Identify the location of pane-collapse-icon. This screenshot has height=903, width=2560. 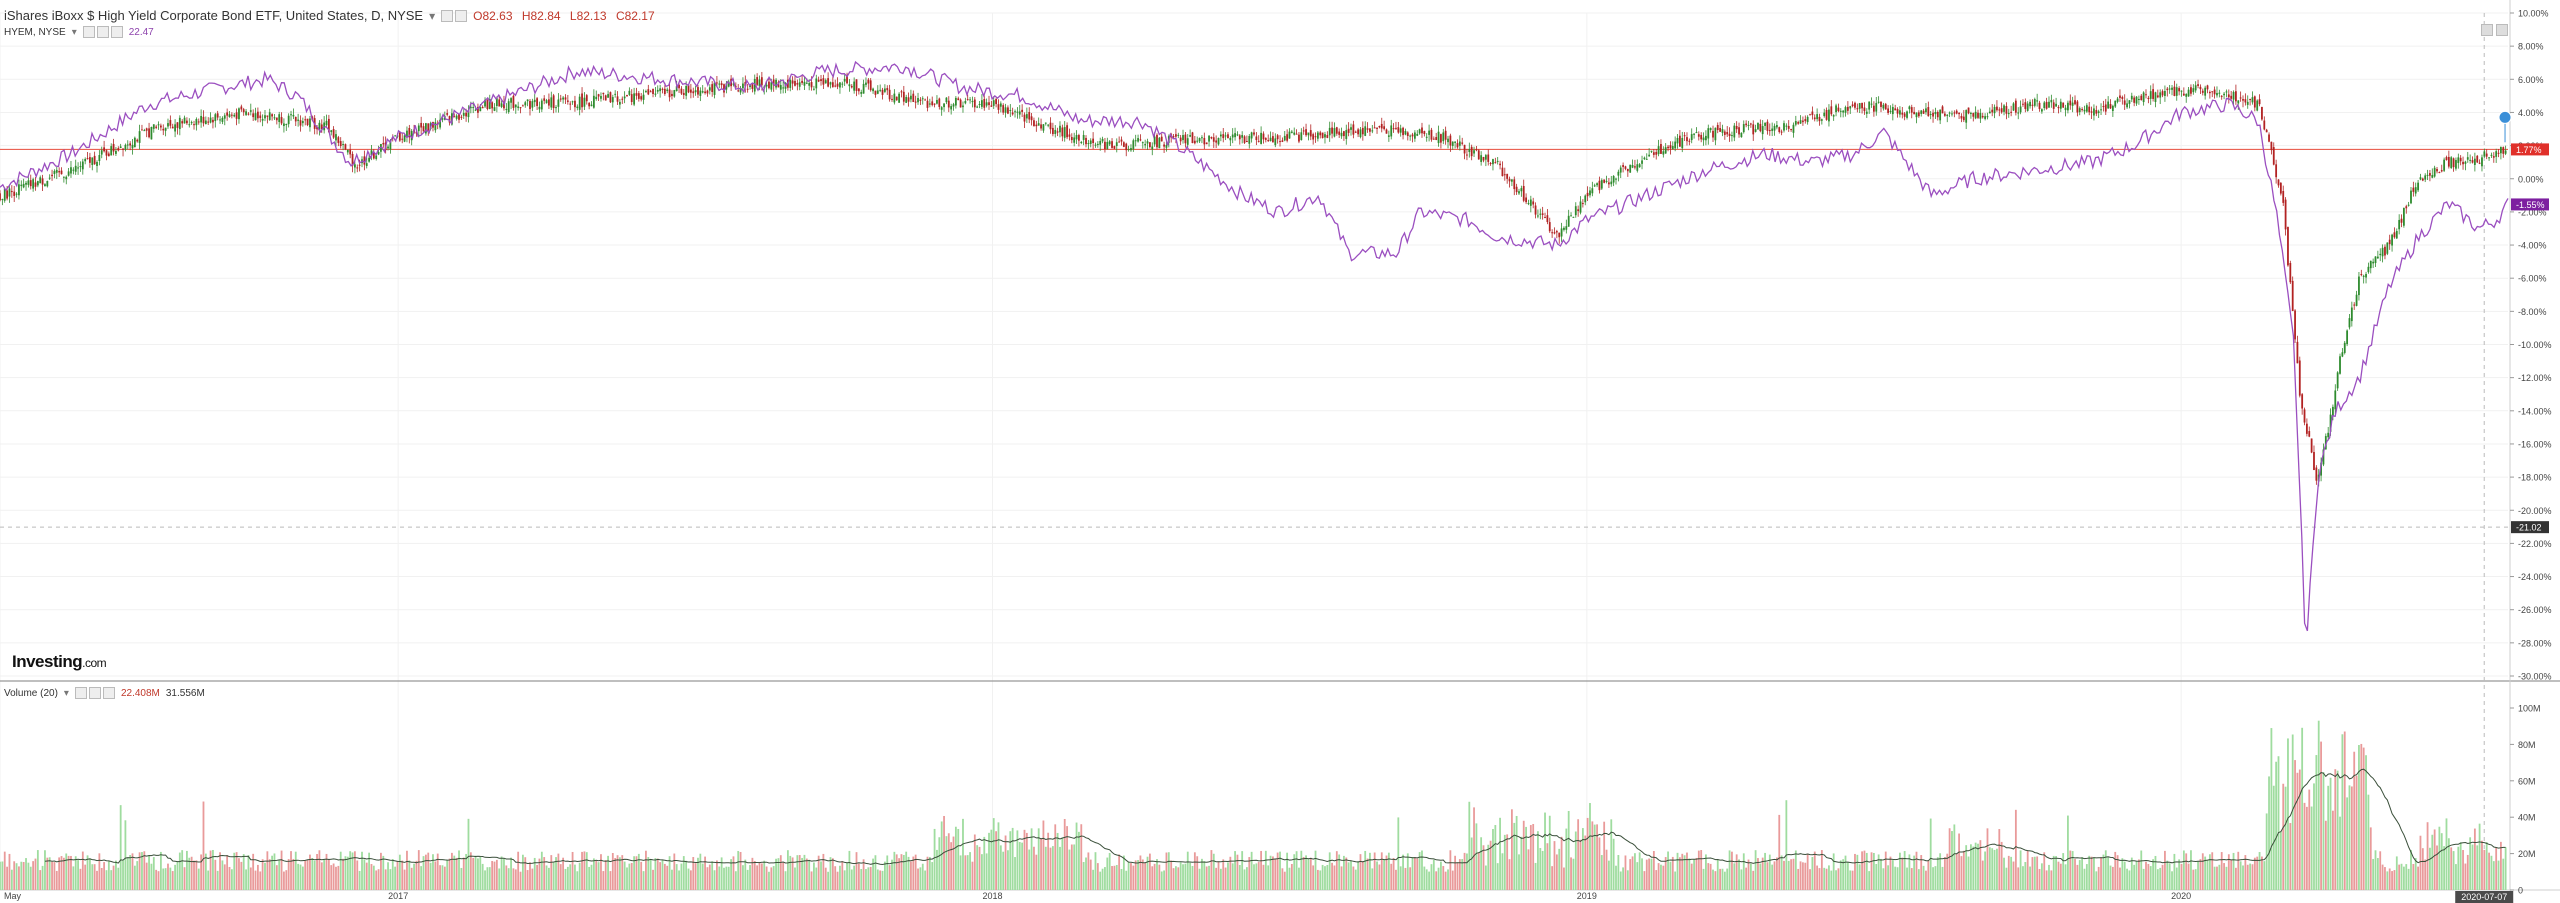
(2487, 30).